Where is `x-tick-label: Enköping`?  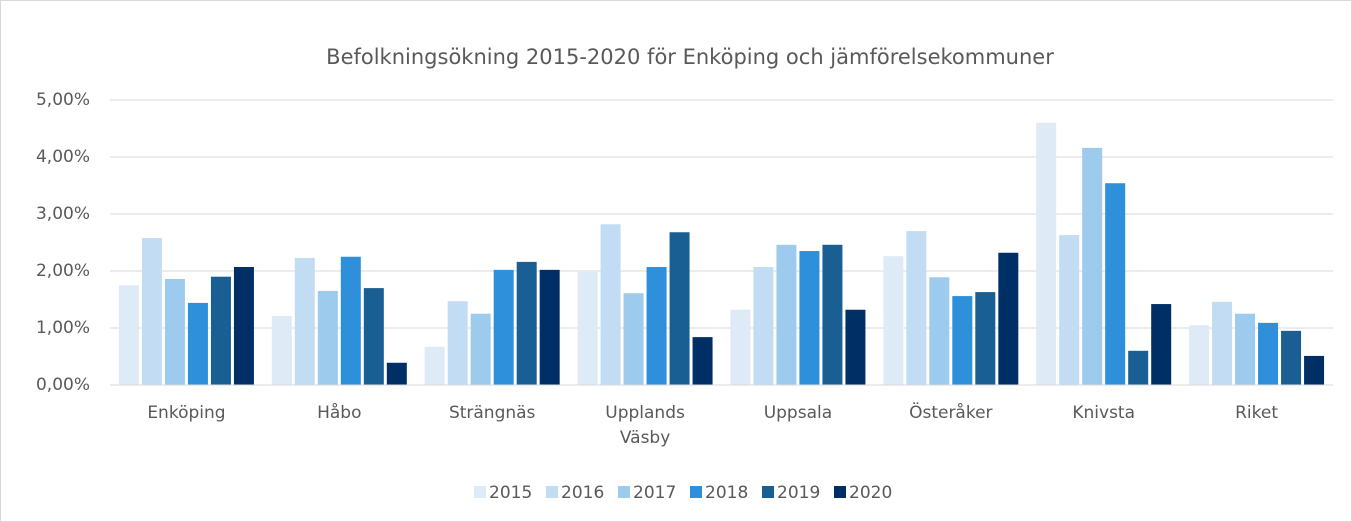
x-tick-label: Enköping is located at coordinates (186, 413).